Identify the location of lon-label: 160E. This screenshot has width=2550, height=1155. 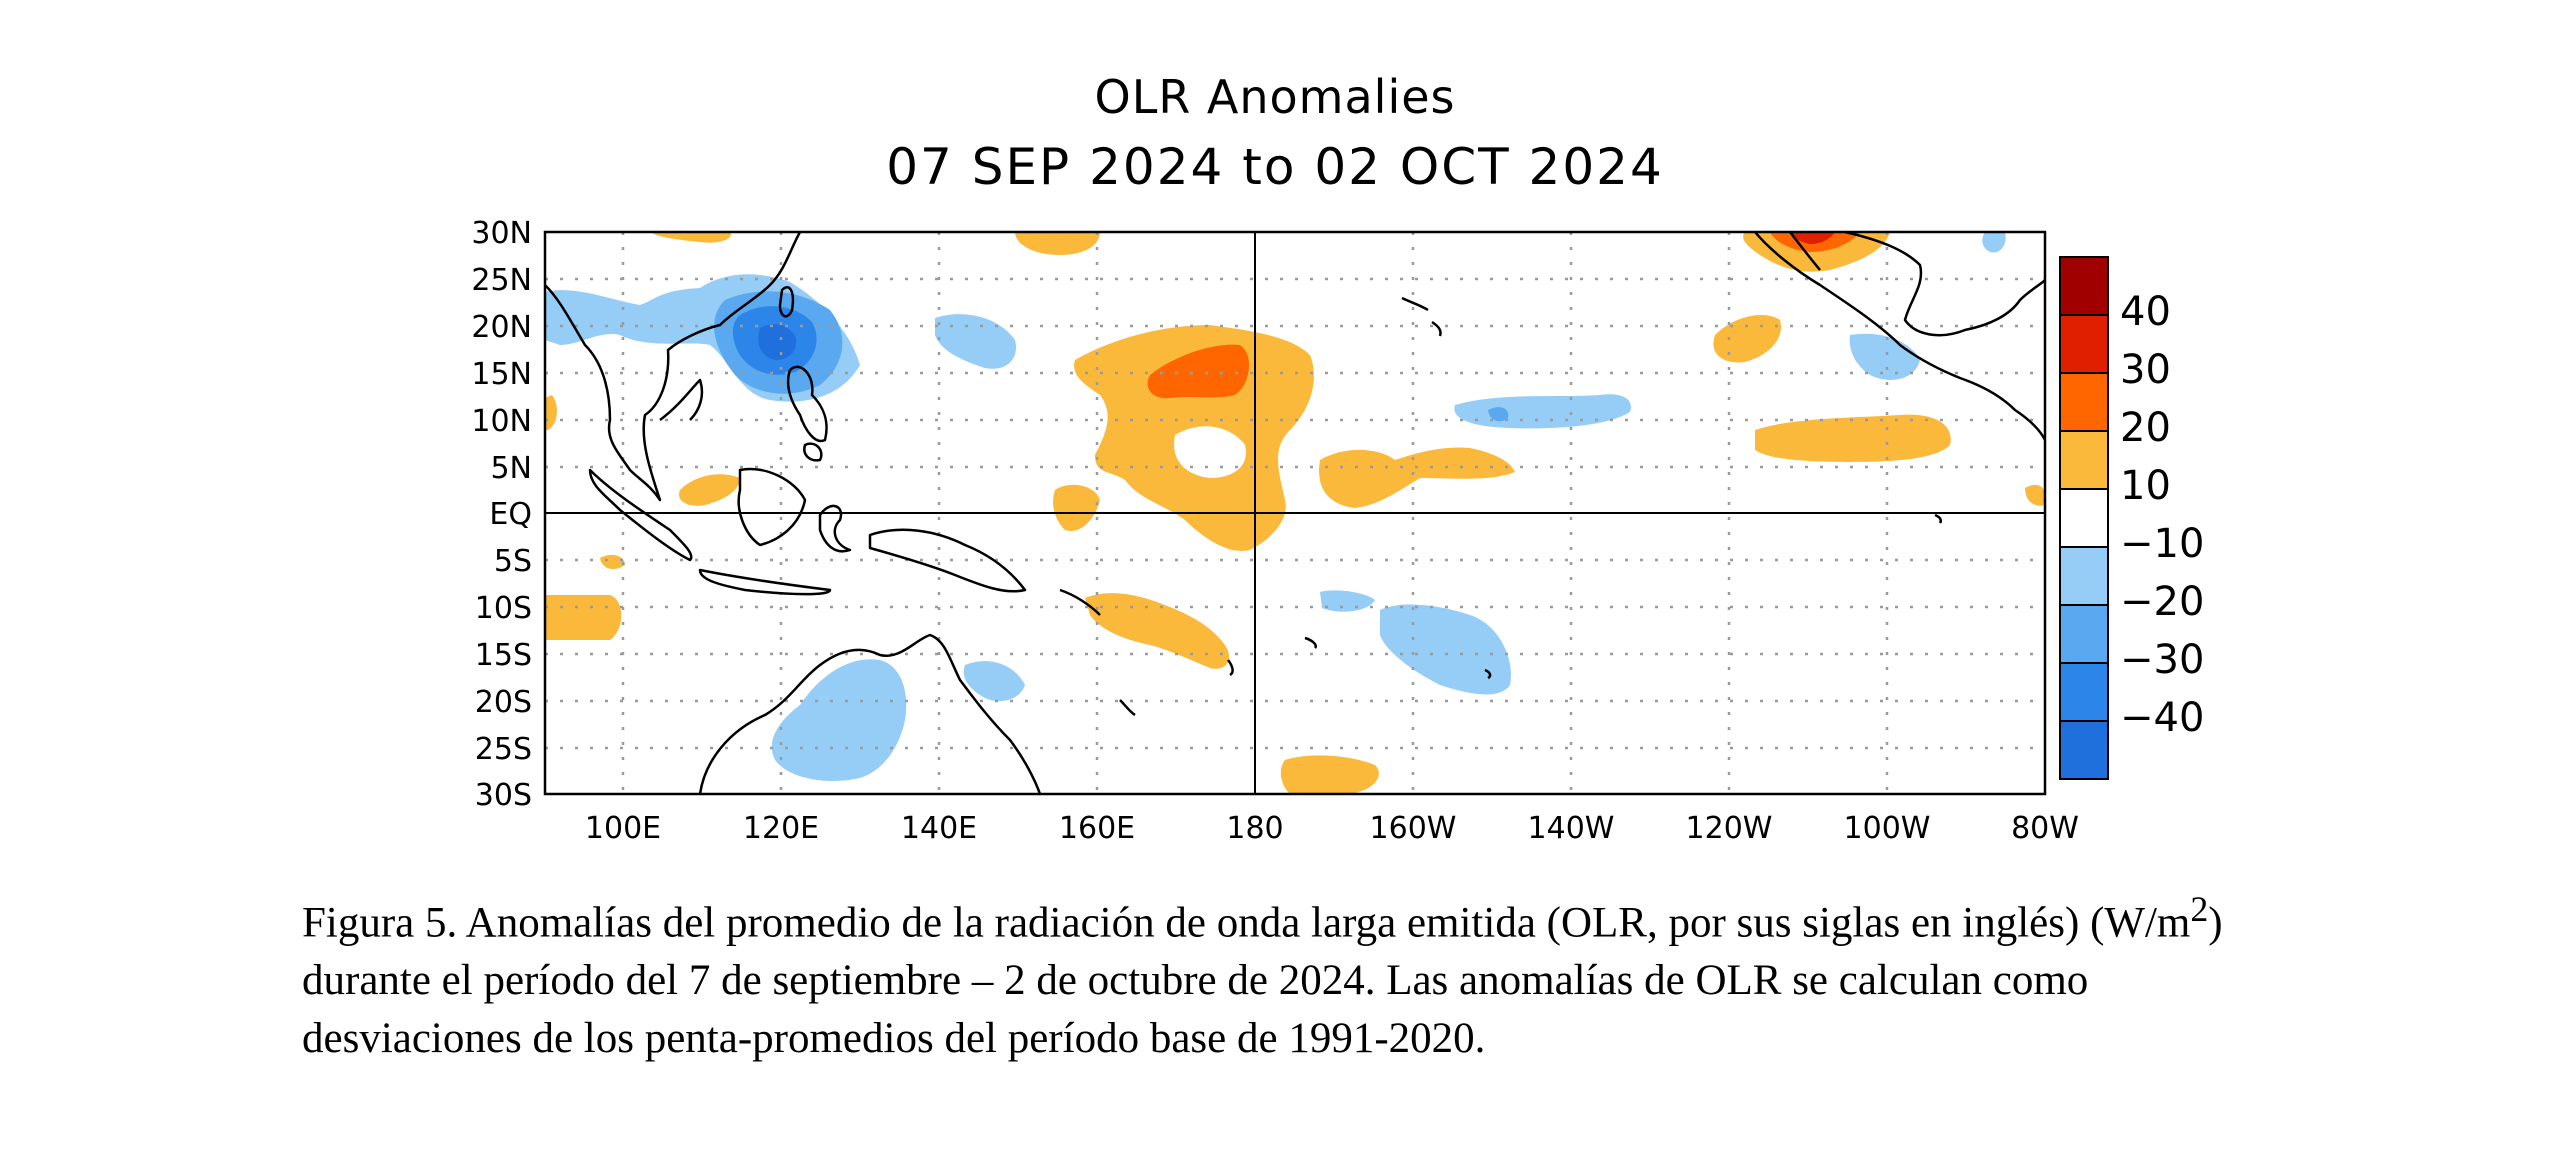
(1097, 828).